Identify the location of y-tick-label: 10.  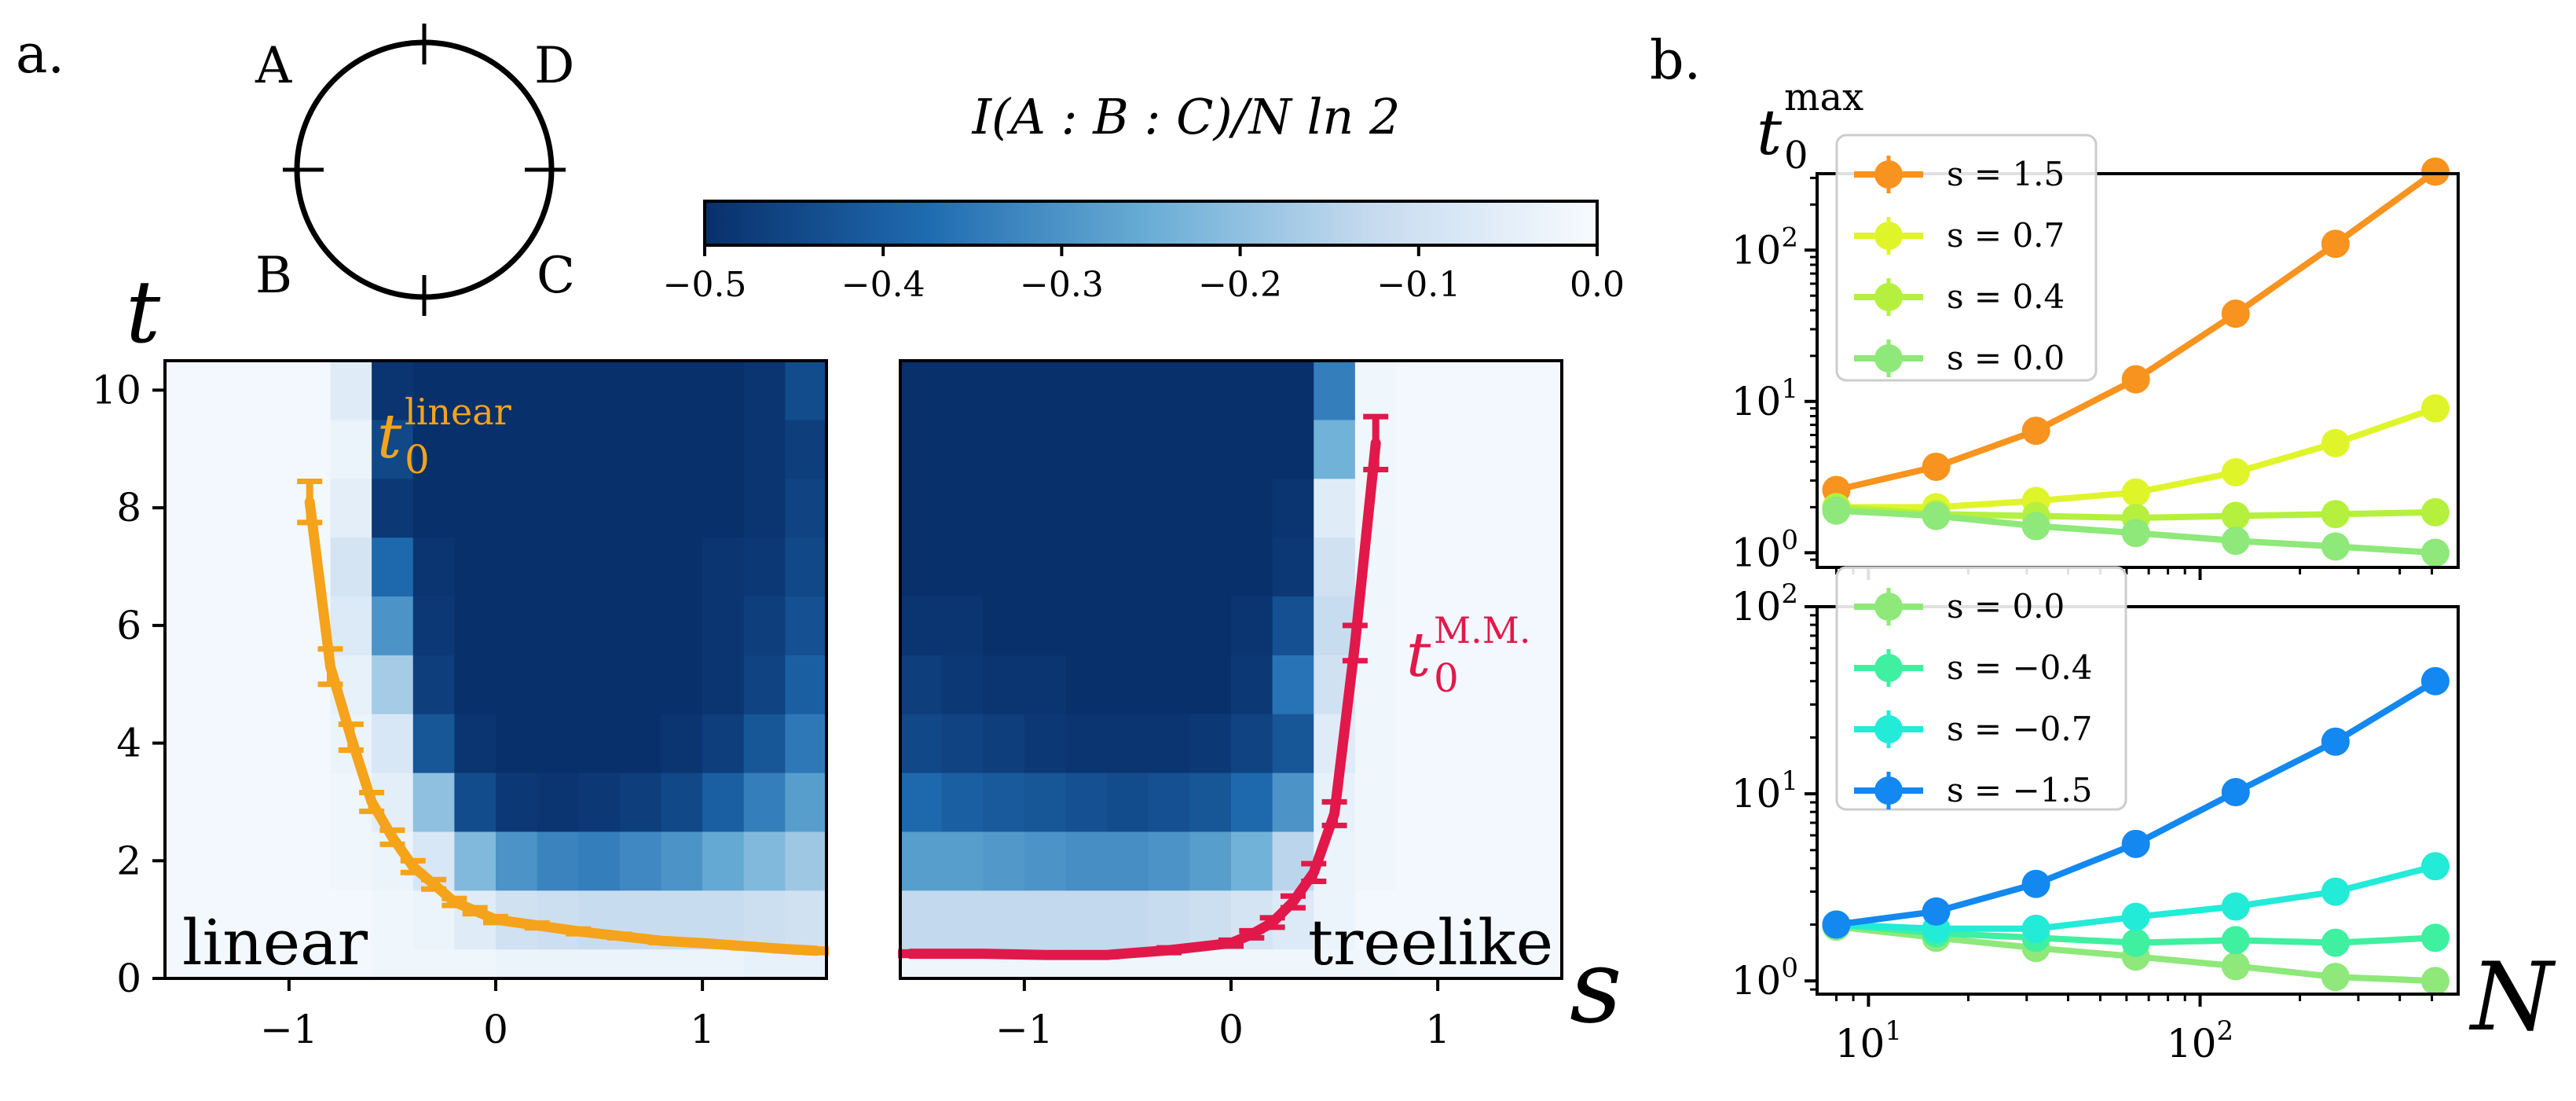
(116, 390).